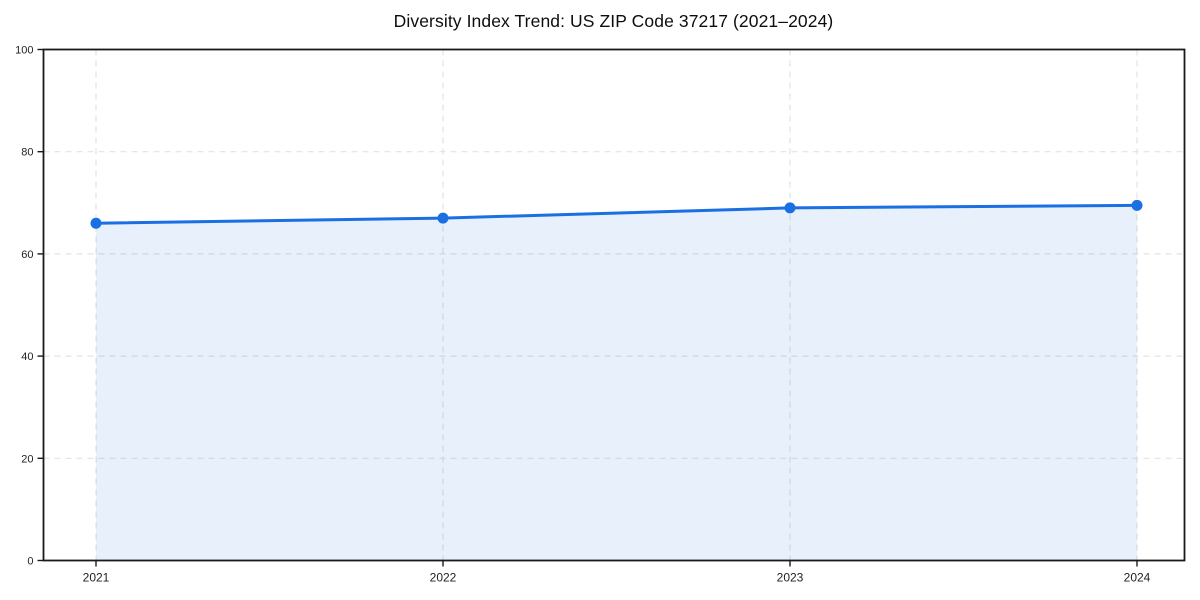 The image size is (1200, 600). I want to click on y-tick-label: 40, so click(27, 357).